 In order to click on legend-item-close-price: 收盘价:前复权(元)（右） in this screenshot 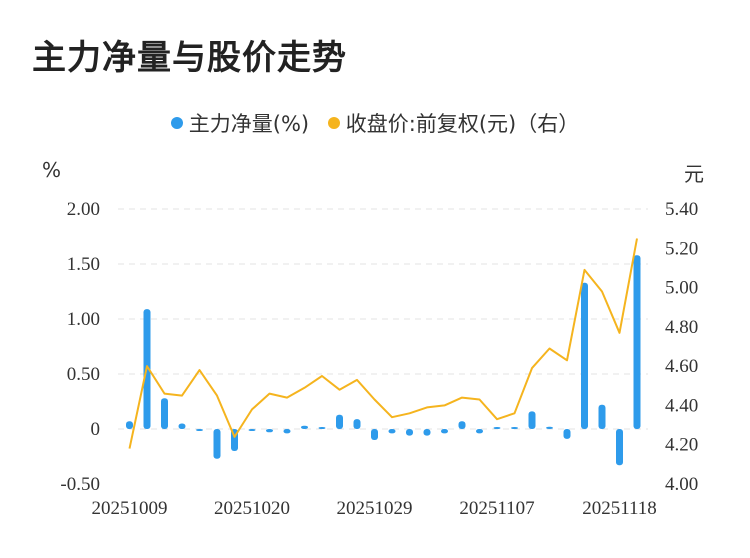, I will do `click(453, 123)`.